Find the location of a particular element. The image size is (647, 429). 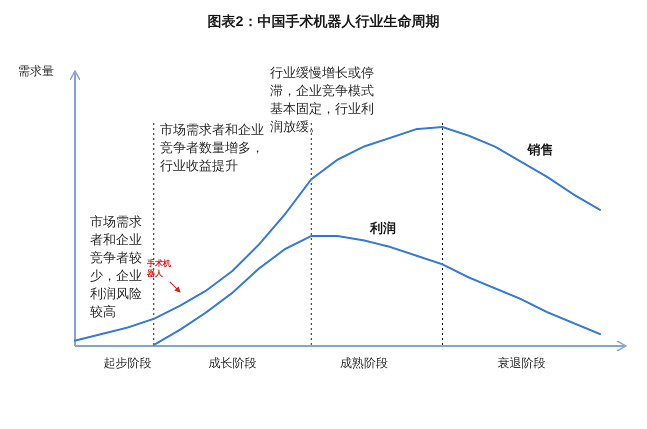

x-tick-label: 成长阶段 is located at coordinates (232, 363).